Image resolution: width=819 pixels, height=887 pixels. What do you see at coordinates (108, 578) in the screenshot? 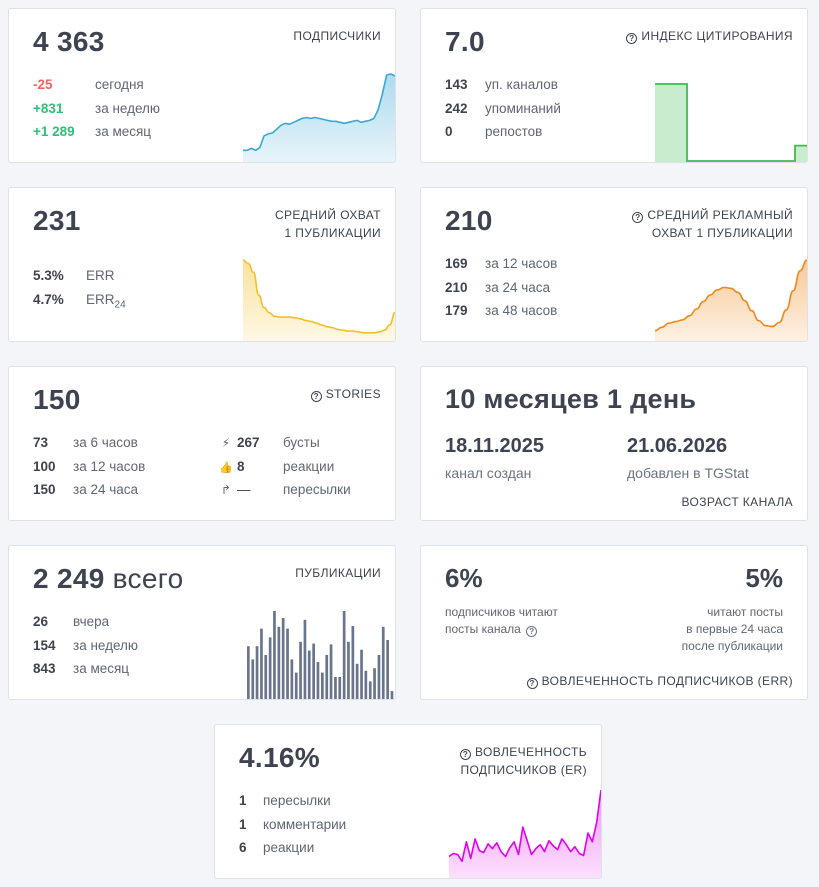
I see `publications-total: 2 249 всего` at bounding box center [108, 578].